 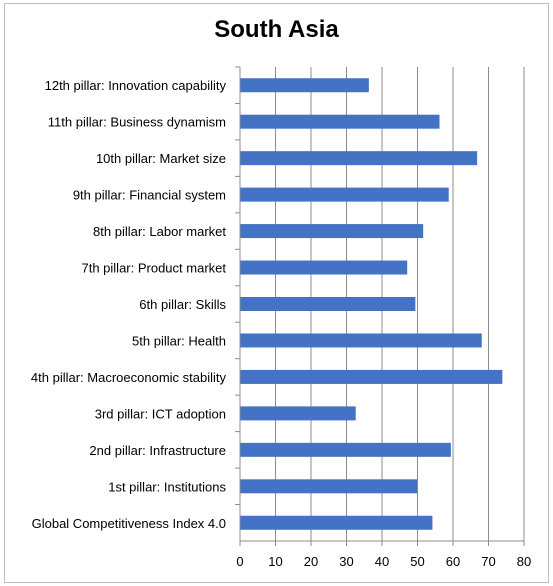 What do you see at coordinates (157, 450) in the screenshot?
I see `category-label: 2nd pillar: Infrastructure` at bounding box center [157, 450].